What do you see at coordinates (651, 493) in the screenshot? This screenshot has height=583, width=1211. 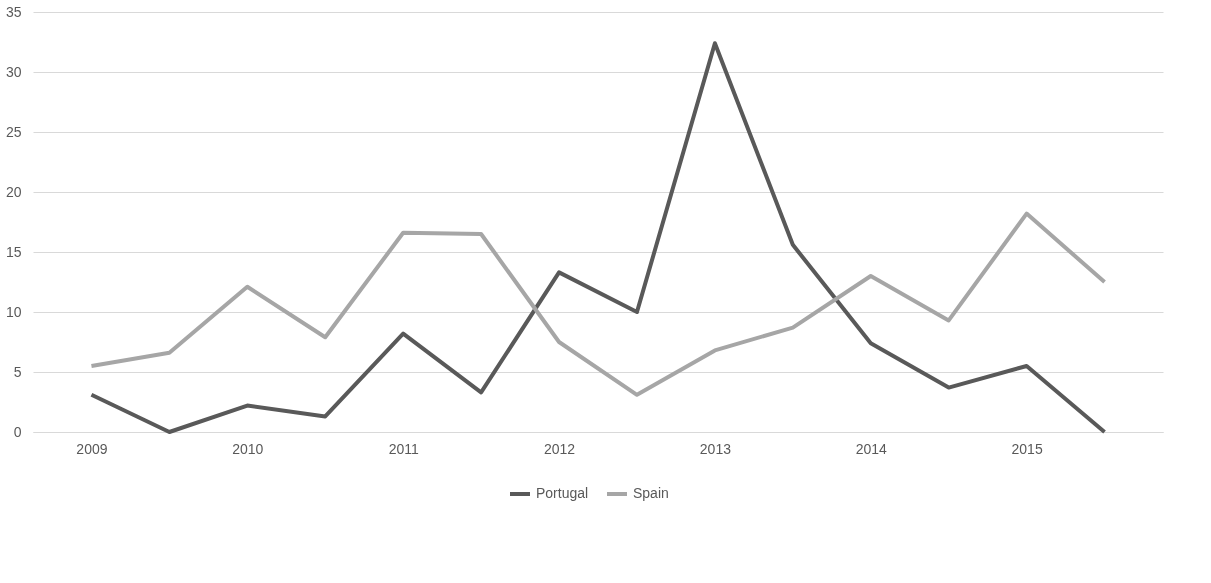 I see `legend-label: Spain` at bounding box center [651, 493].